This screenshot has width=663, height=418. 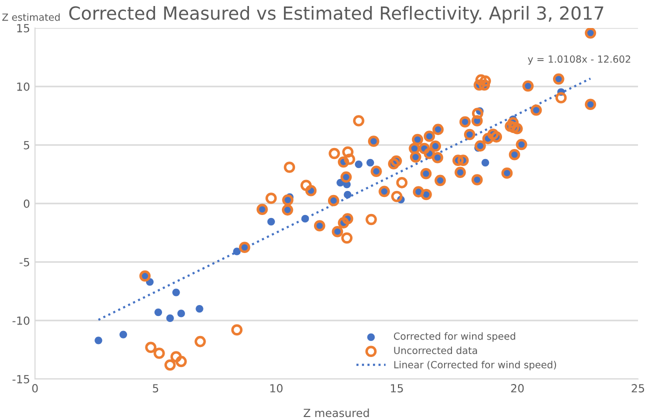 What do you see at coordinates (435, 350) in the screenshot?
I see `legend-label: Uncorrected data` at bounding box center [435, 350].